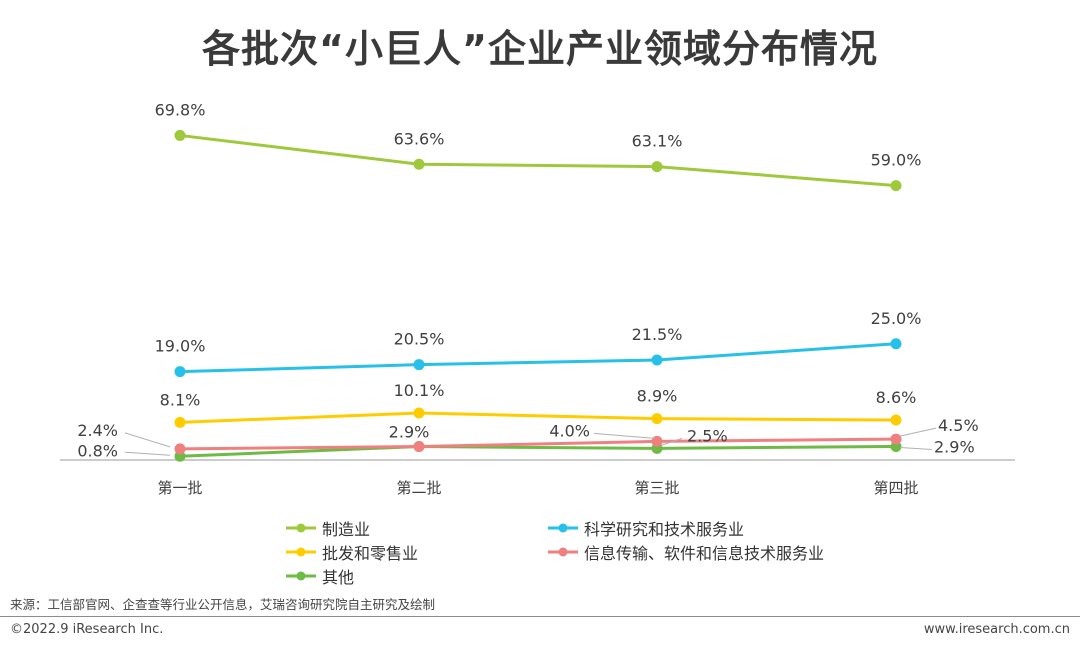 This screenshot has height=652, width=1080. Describe the element at coordinates (301, 576) in the screenshot. I see `legend-marker-other` at that location.